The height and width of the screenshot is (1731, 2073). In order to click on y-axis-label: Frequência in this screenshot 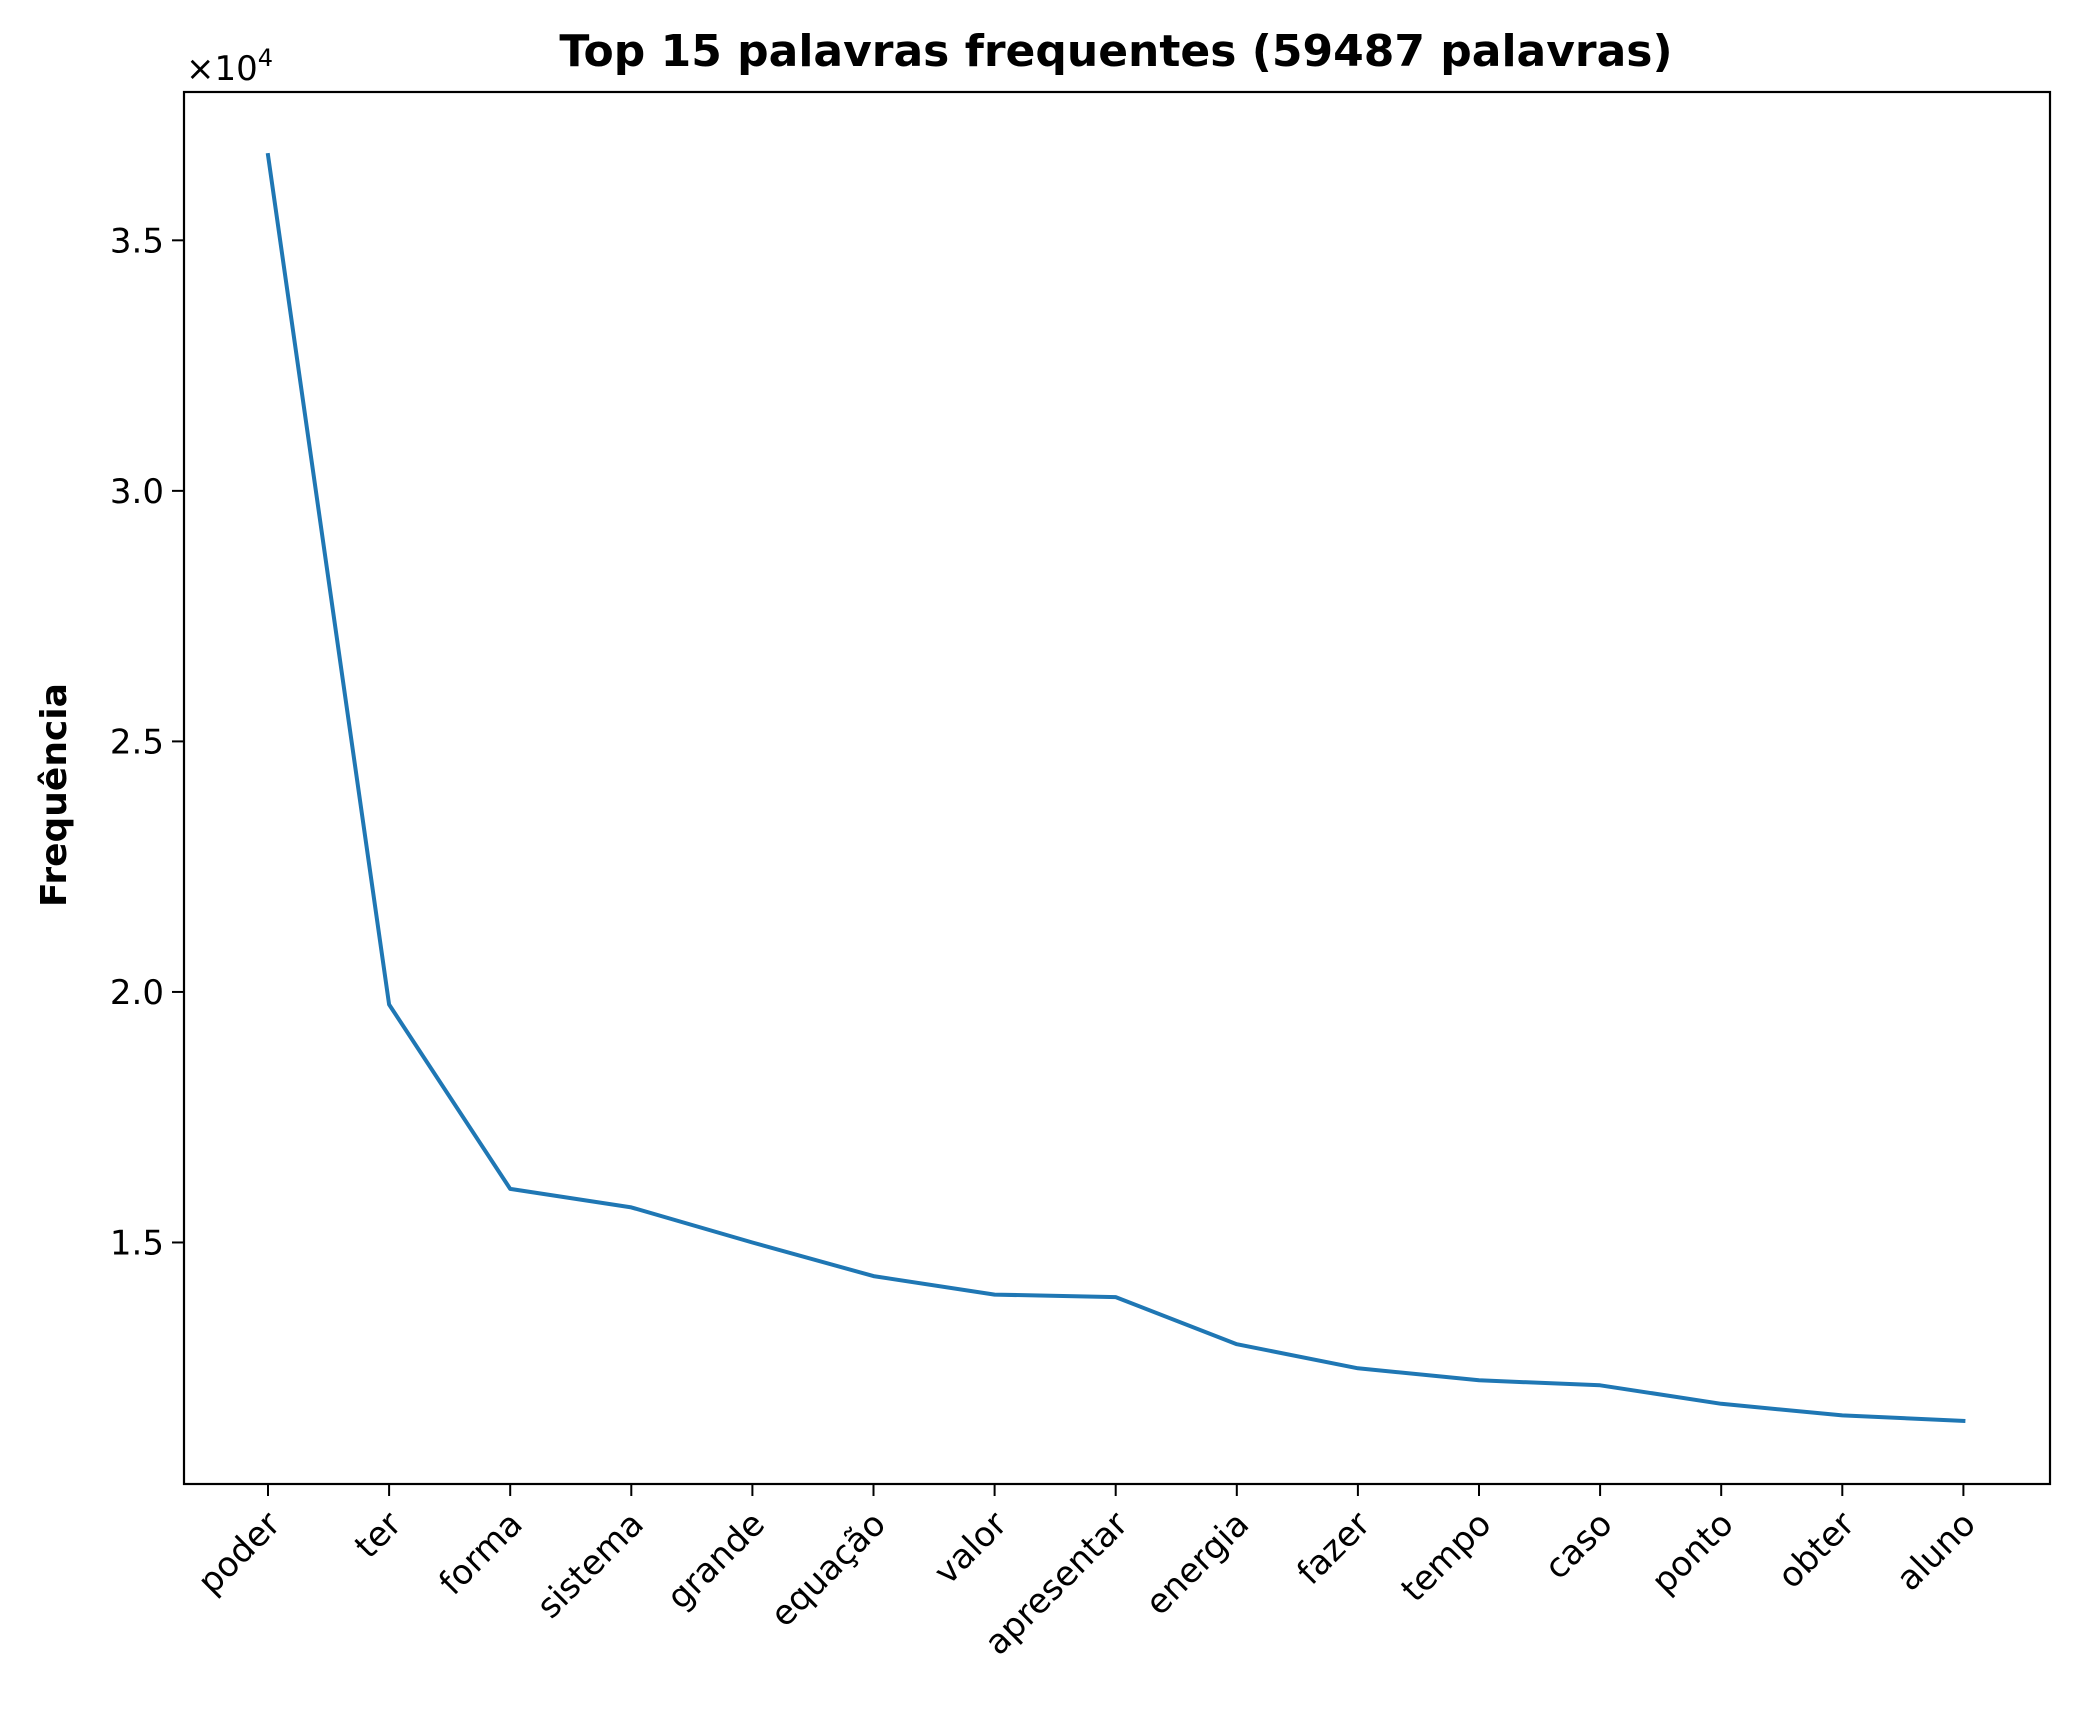, I will do `click(54, 795)`.